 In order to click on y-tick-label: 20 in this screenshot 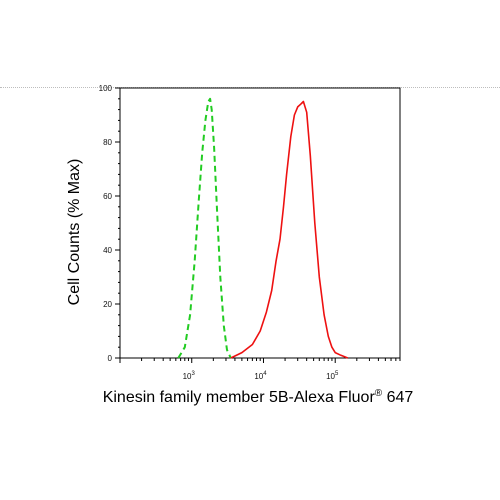, I will do `click(107, 304)`.